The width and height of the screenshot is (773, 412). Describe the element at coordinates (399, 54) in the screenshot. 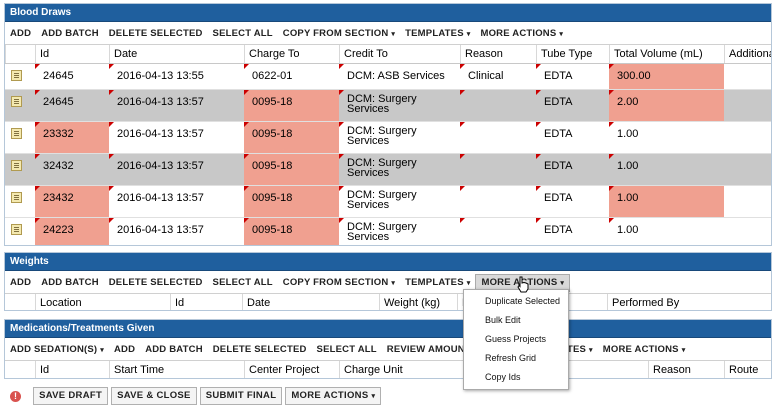

I see `column-header-credit-to: Credit To` at that location.